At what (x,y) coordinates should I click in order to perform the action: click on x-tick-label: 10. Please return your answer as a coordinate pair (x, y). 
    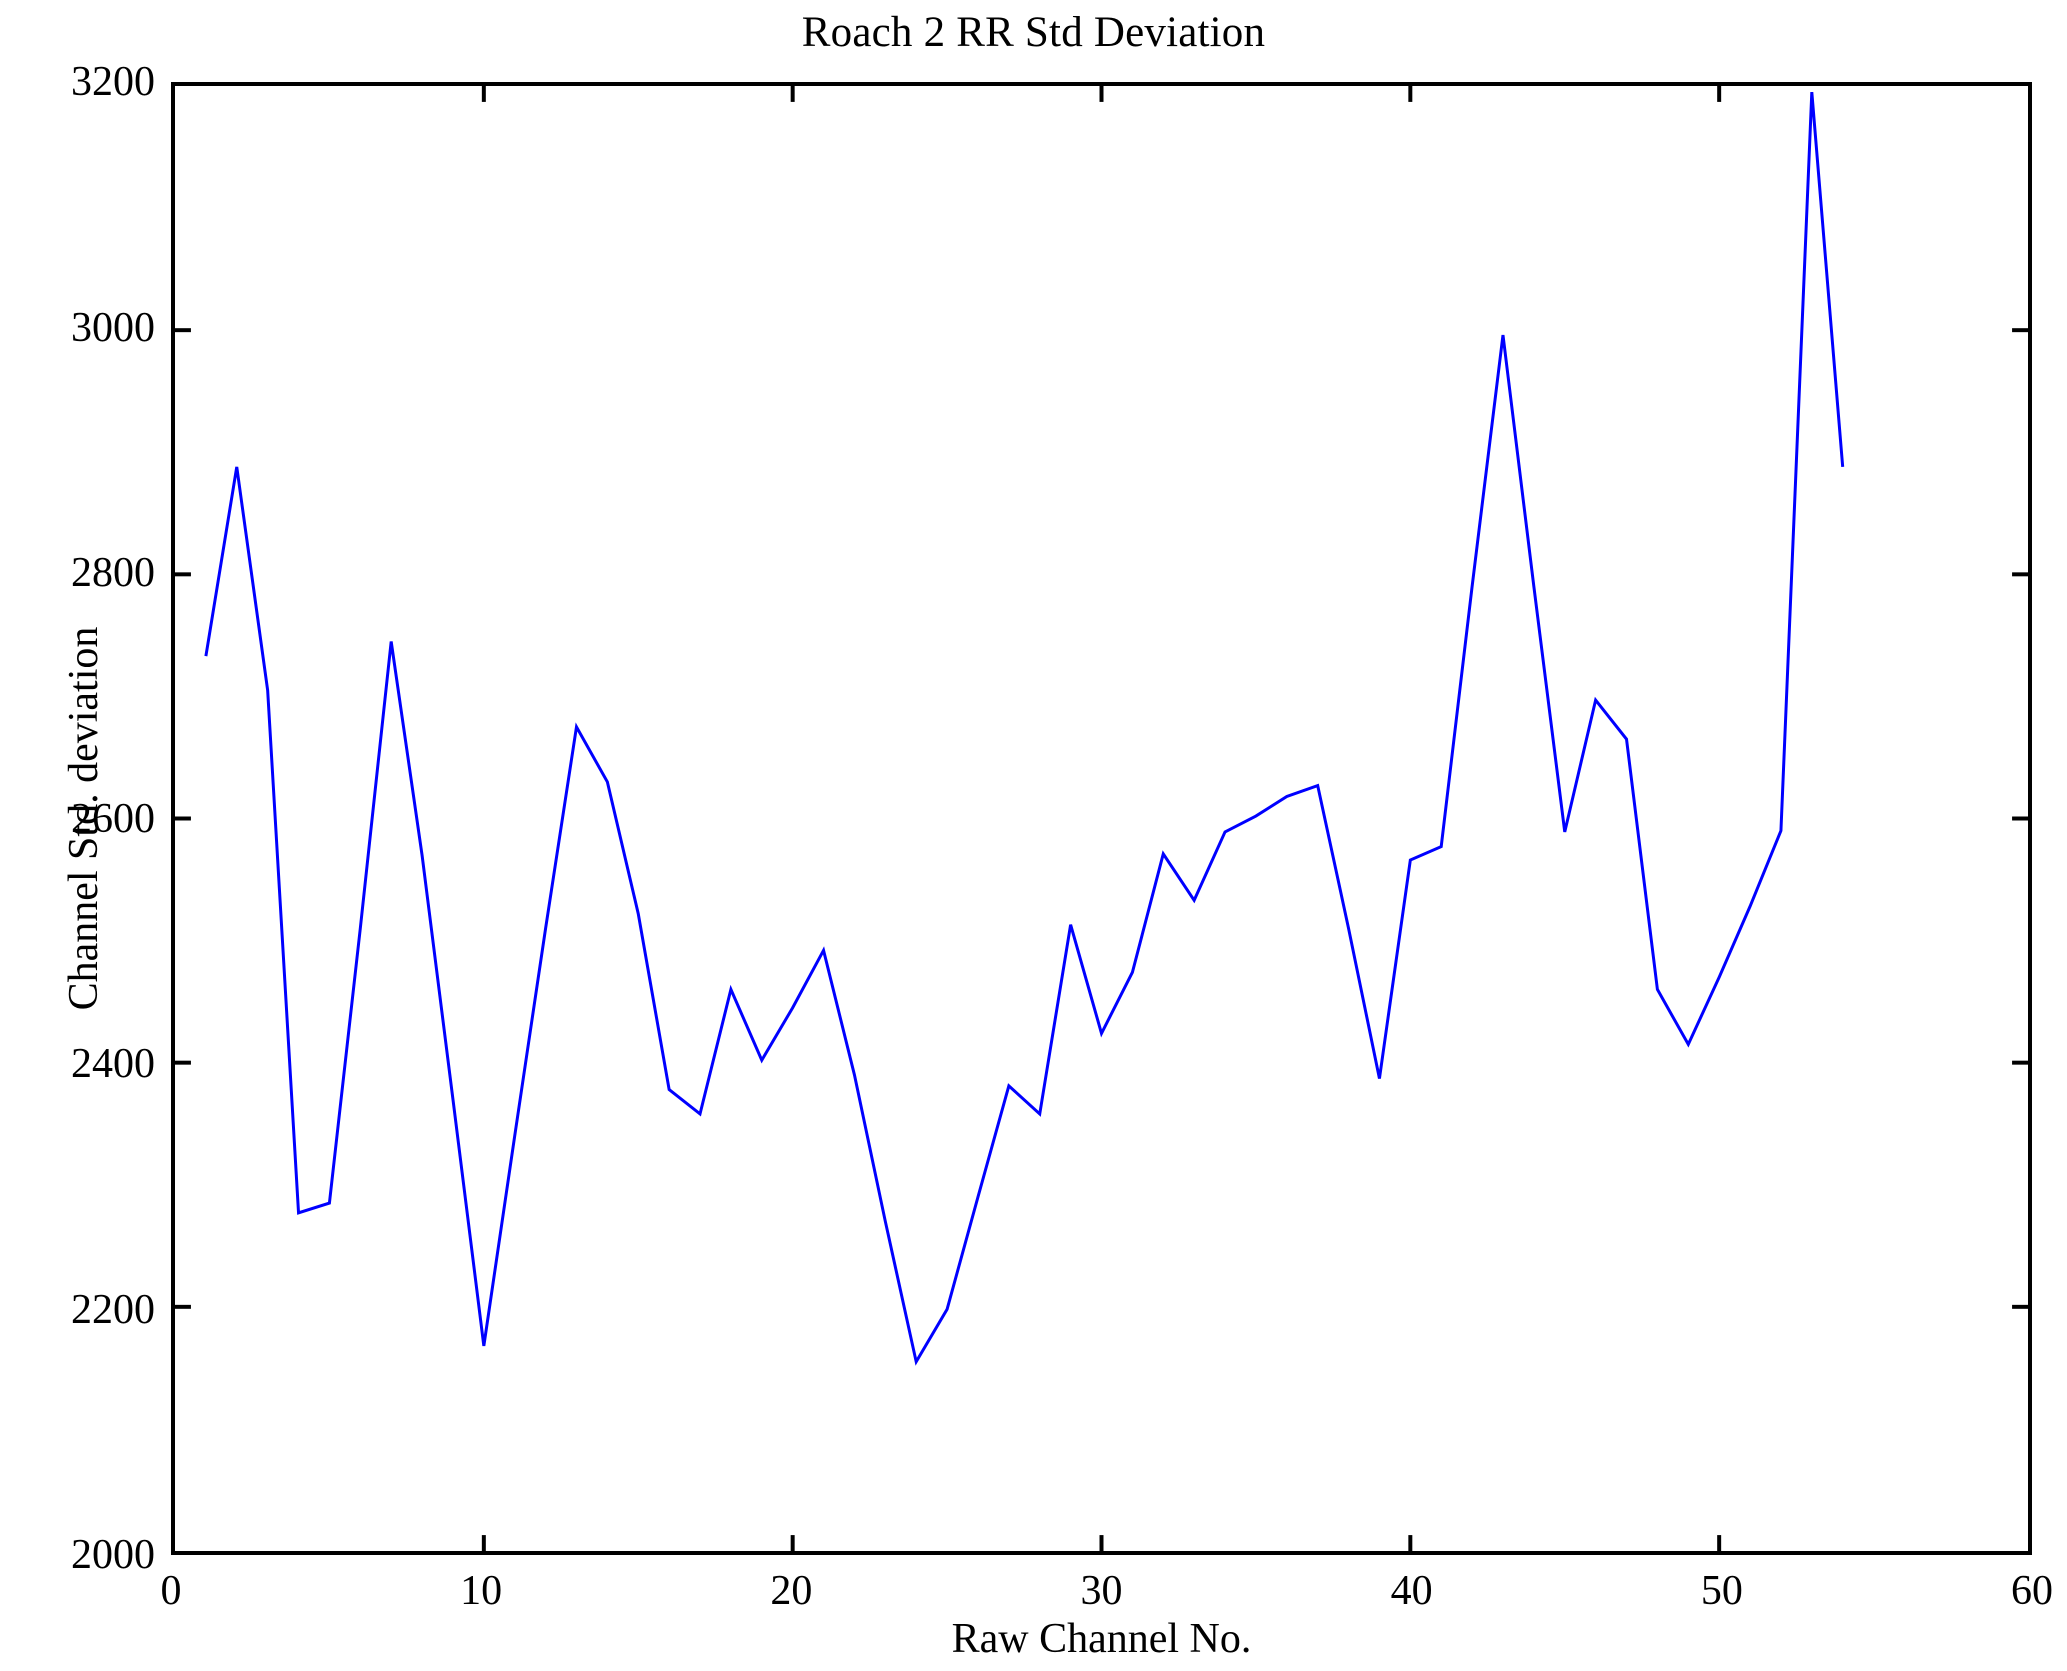
    Looking at the image, I should click on (481, 1591).